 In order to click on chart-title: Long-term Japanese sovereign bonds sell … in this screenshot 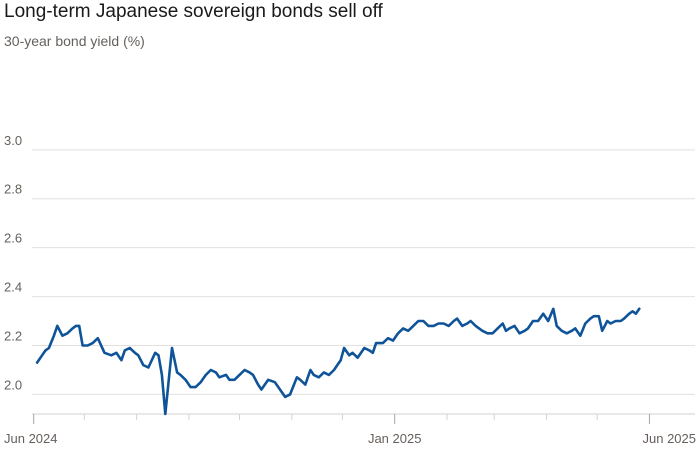, I will do `click(193, 11)`.